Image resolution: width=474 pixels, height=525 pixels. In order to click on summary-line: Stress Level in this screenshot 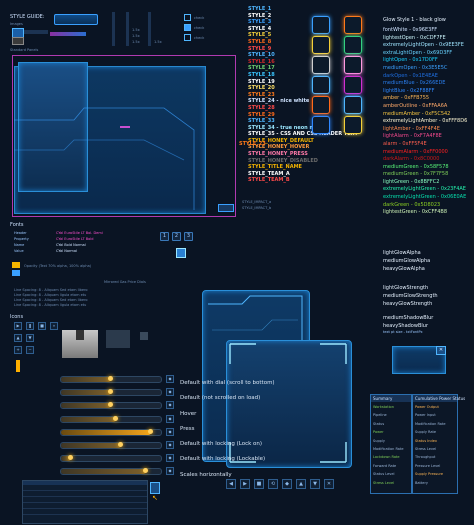, I will do `click(384, 482)`.